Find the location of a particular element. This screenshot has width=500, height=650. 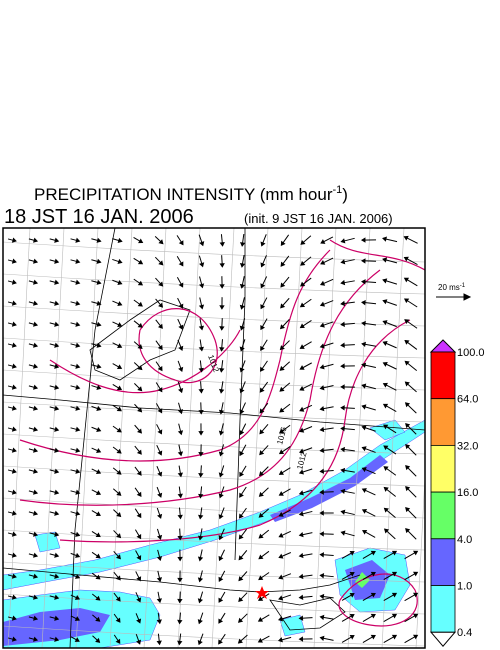

colorbar: 100.0 64.0 32.0 16.0 4.0 1.0 0.4 is located at coordinates (457, 493).